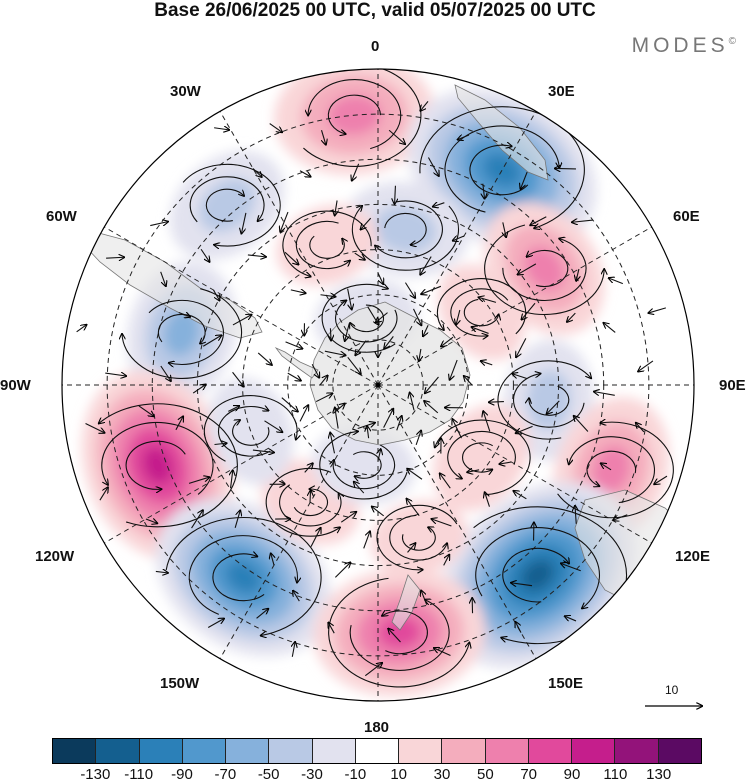 This screenshot has width=750, height=783. I want to click on africa, so click(501, 132).